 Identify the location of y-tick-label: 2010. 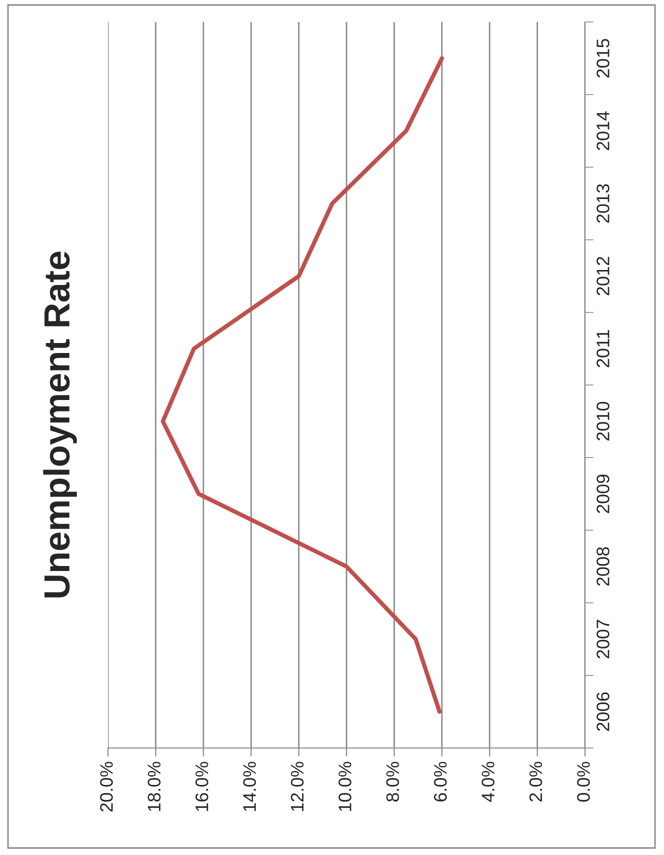
(603, 421).